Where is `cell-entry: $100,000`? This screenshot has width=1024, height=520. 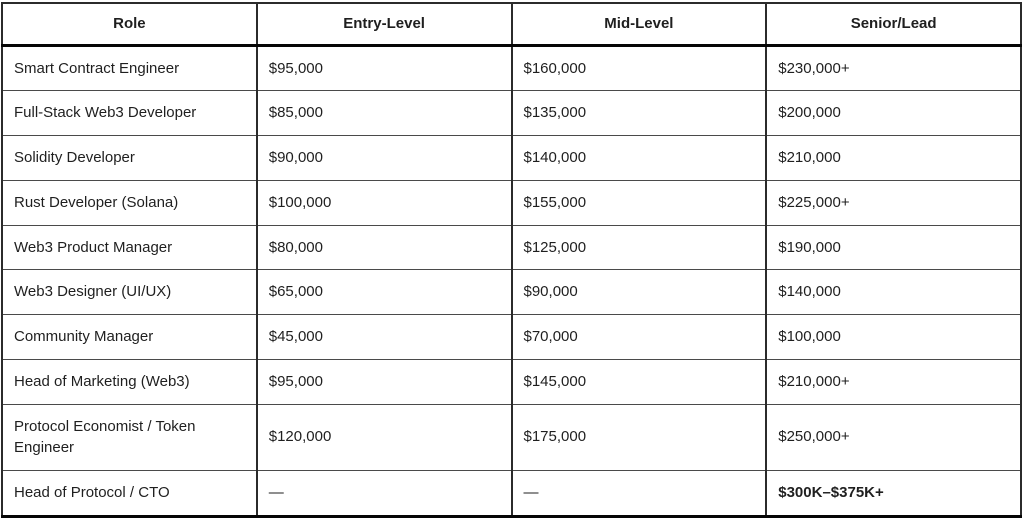
cell-entry: $100,000 is located at coordinates (384, 202).